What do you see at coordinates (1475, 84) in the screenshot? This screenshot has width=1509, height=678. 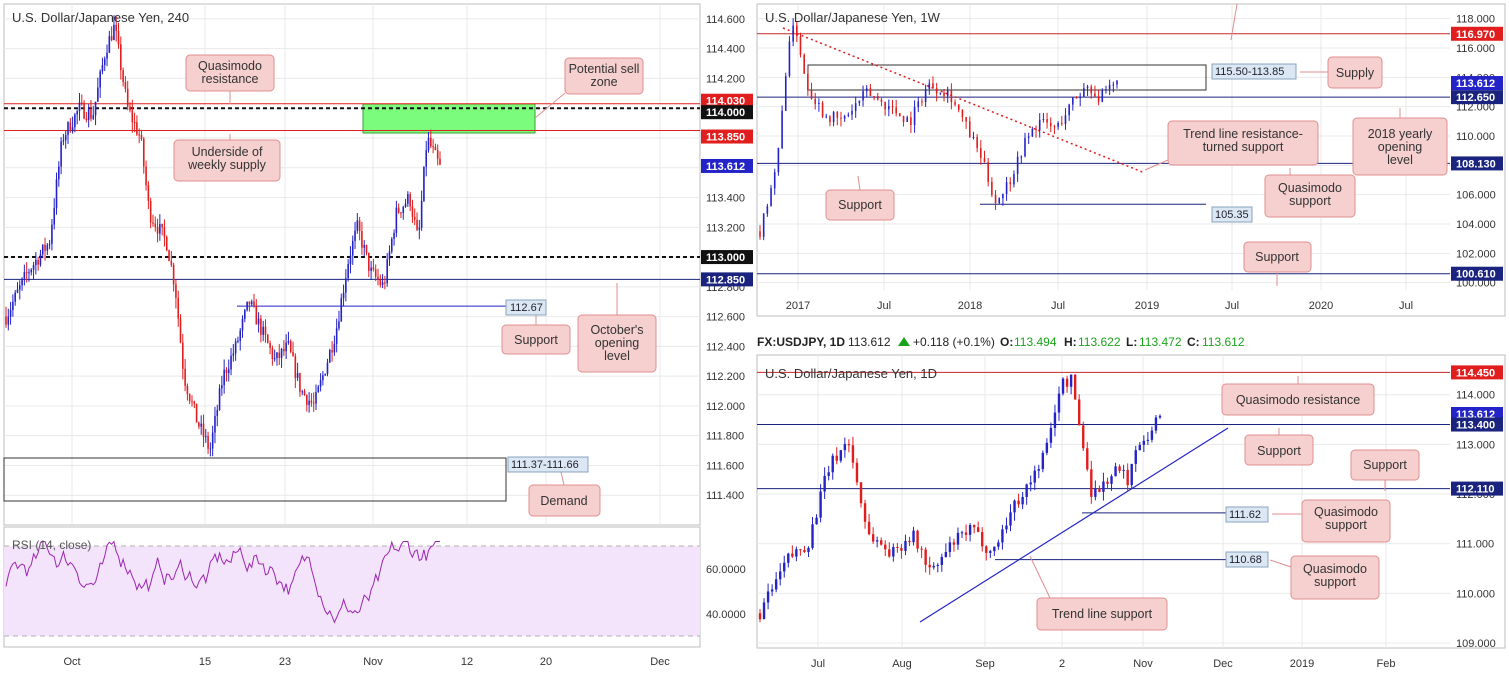 I see `price-label-text: 113.612` at bounding box center [1475, 84].